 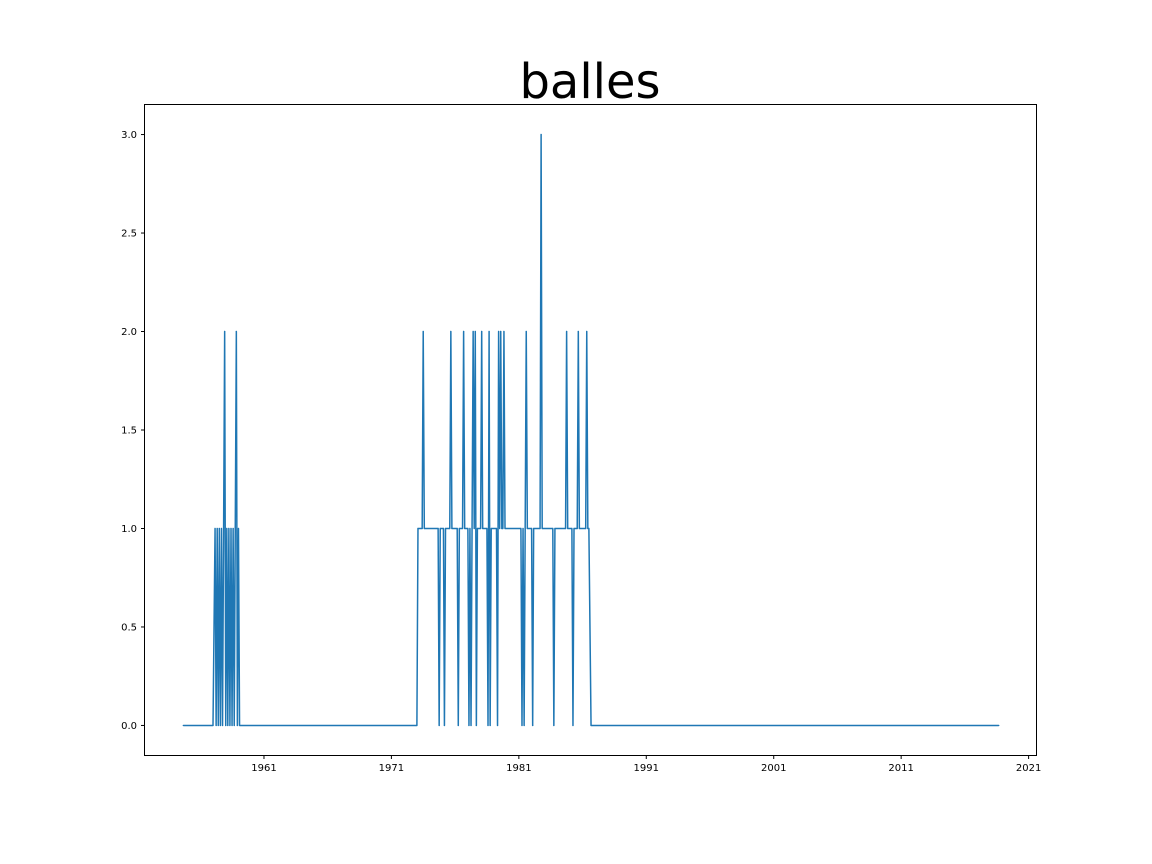 I want to click on x-axis: 1961 1971 1981 1991 2001 2011 2021, so click(x=646, y=764).